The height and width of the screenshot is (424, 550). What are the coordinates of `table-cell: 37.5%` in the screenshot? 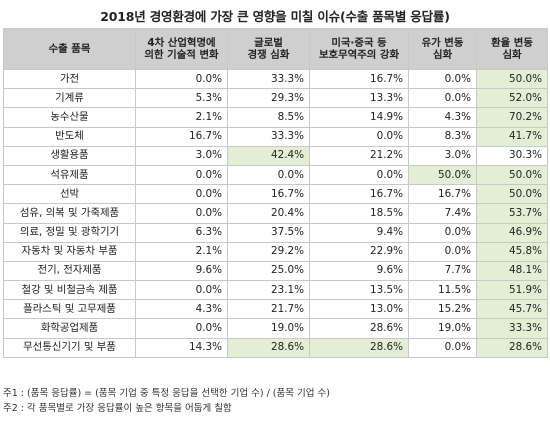 It's located at (268, 232).